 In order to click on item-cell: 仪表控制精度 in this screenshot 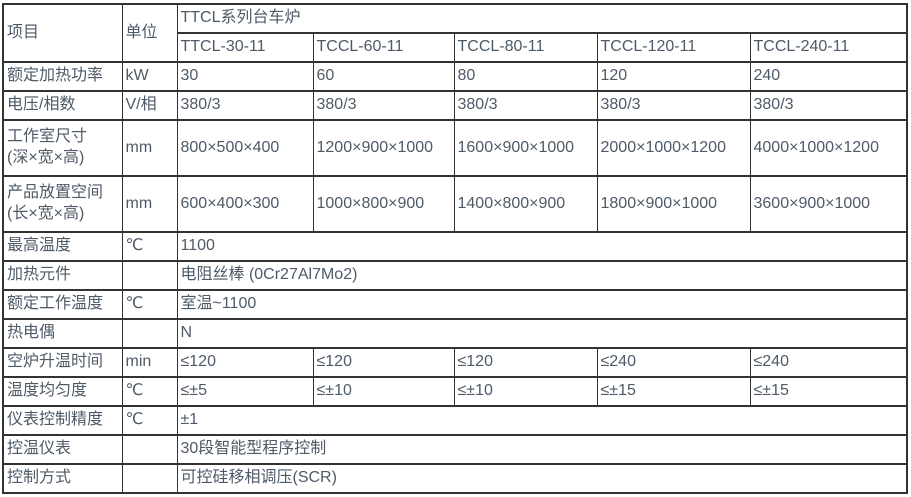, I will do `click(62, 420)`.